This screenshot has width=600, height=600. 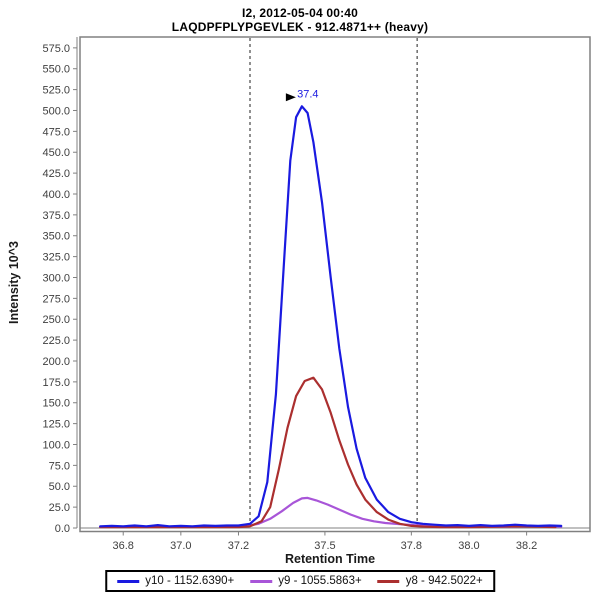 I want to click on y8-line-swatch-icon, so click(x=388, y=581).